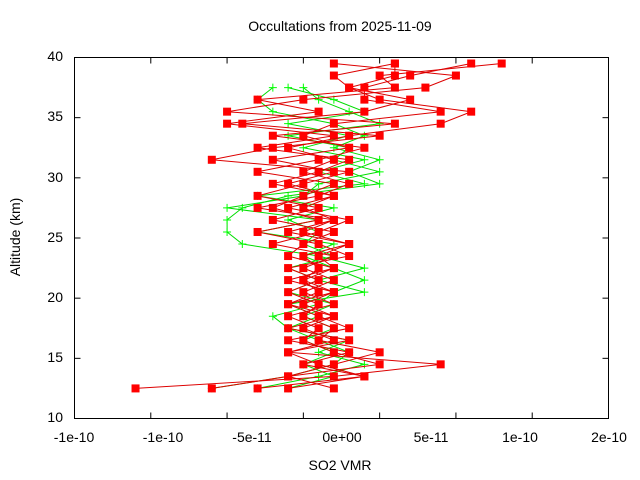  Describe the element at coordinates (520, 437) in the screenshot. I see `x-tick-label: 1e-10` at that location.